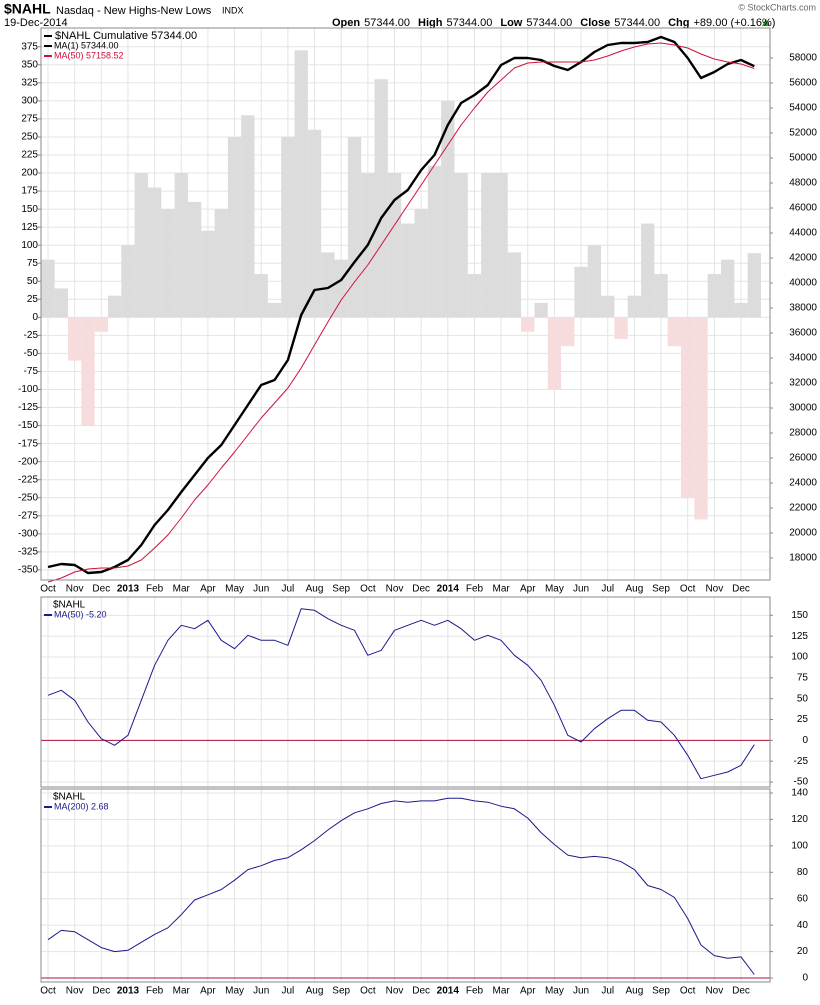  Describe the element at coordinates (766, 22) in the screenshot. I see `up-icon` at that location.